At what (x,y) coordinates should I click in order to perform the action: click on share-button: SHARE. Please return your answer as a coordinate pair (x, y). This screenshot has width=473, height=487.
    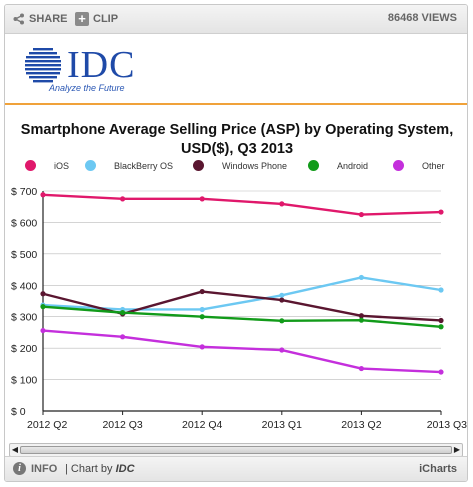
    Looking at the image, I should click on (40, 19).